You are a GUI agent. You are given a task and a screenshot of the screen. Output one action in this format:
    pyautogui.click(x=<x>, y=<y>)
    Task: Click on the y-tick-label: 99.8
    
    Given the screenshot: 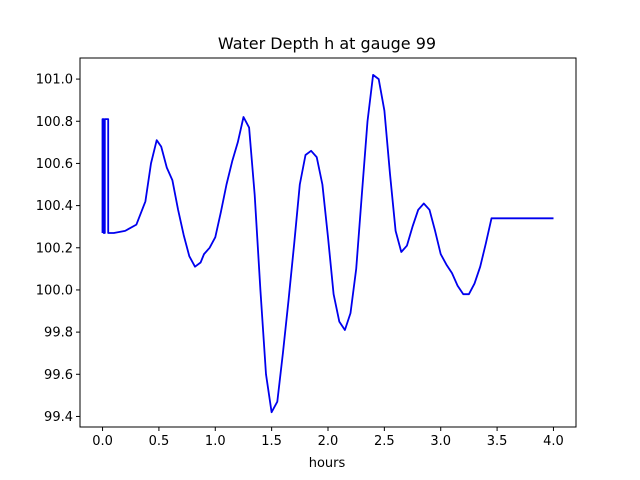 What is the action you would take?
    pyautogui.click(x=58, y=333)
    